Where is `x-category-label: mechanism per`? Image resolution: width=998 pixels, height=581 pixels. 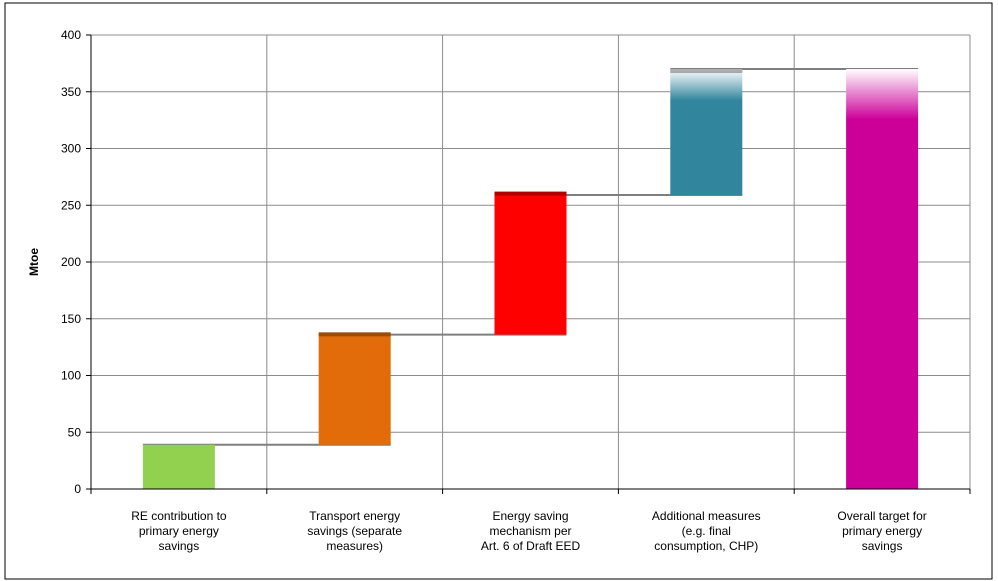 x-category-label: mechanism per is located at coordinates (530, 531).